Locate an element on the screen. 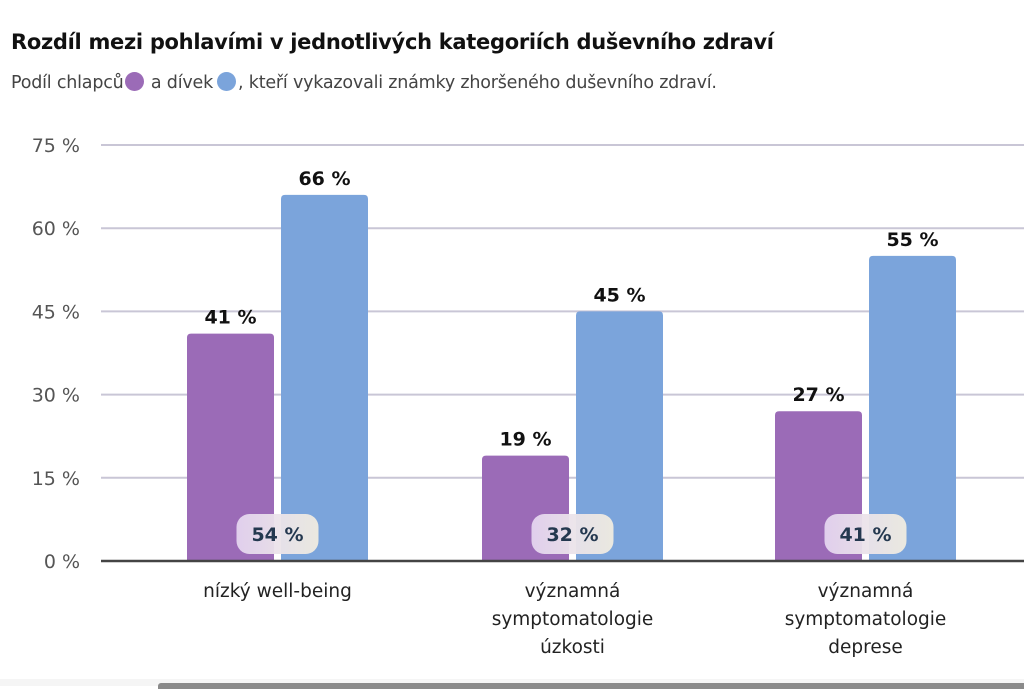 The image size is (1024, 689). data-label: 55 % is located at coordinates (912, 240).